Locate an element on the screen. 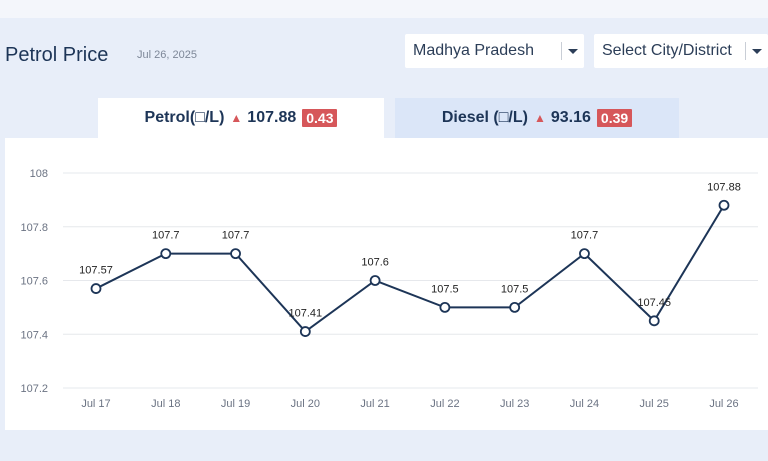  tab-diesel-price: 93.16 is located at coordinates (570, 117).